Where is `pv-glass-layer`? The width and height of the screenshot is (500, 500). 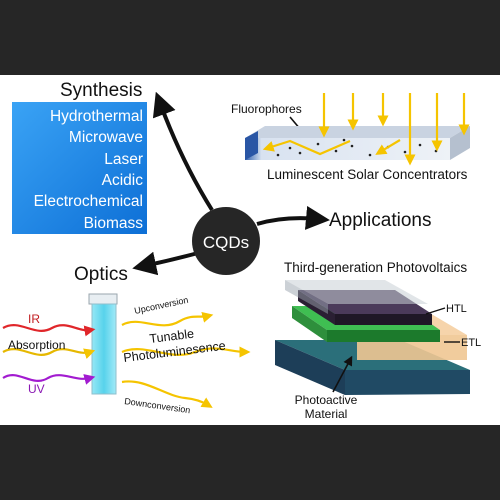 pv-glass-layer is located at coordinates (356, 292).